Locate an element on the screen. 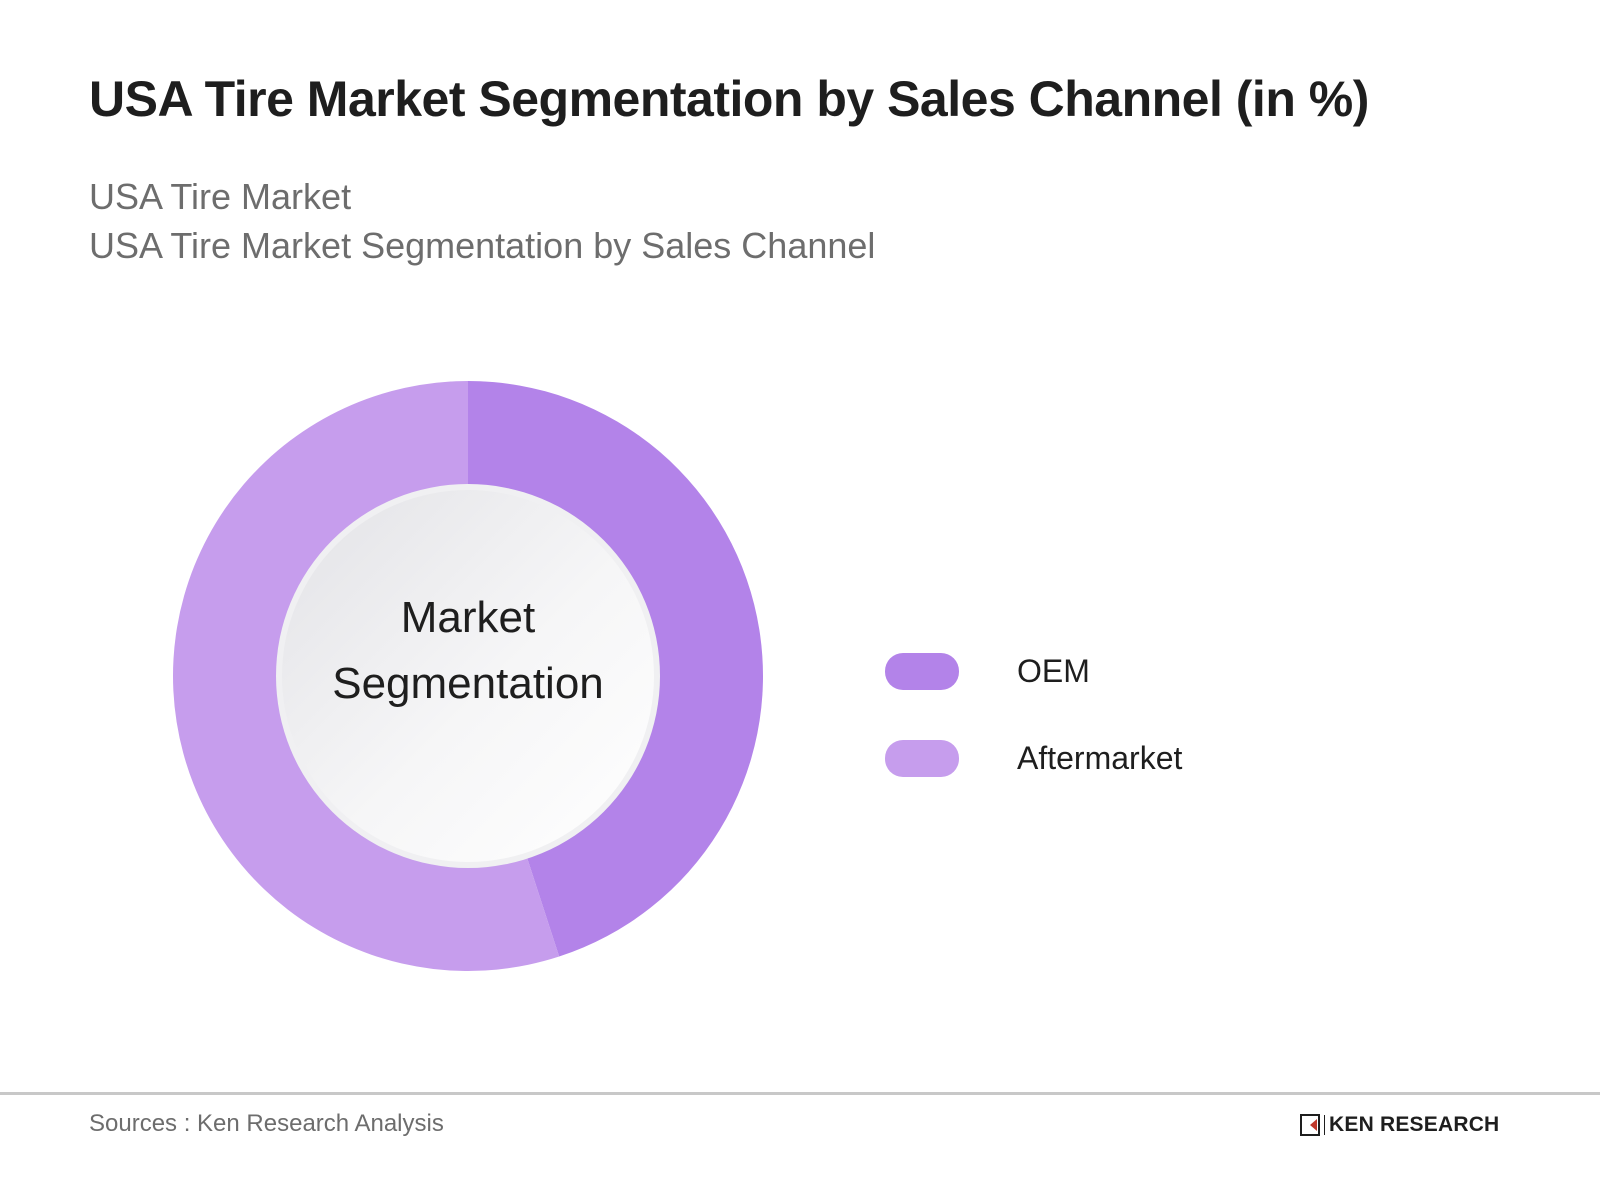 The height and width of the screenshot is (1200, 1600). logo-k-icon is located at coordinates (1310, 1125).